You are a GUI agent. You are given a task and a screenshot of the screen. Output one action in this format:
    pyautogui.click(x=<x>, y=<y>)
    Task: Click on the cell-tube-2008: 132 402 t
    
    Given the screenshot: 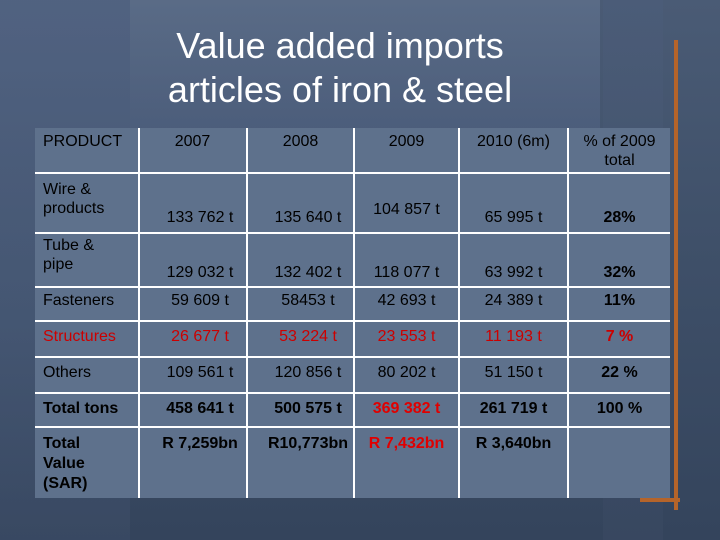 What is the action you would take?
    pyautogui.click(x=308, y=272)
    